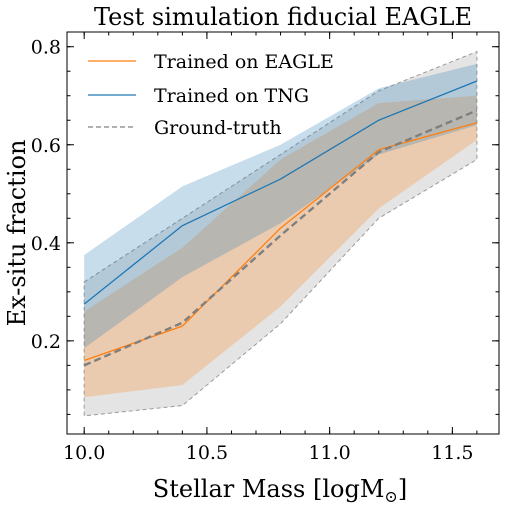 This screenshot has height=509, width=515. What do you see at coordinates (46, 244) in the screenshot?
I see `y-tick-label: 0.4` at bounding box center [46, 244].